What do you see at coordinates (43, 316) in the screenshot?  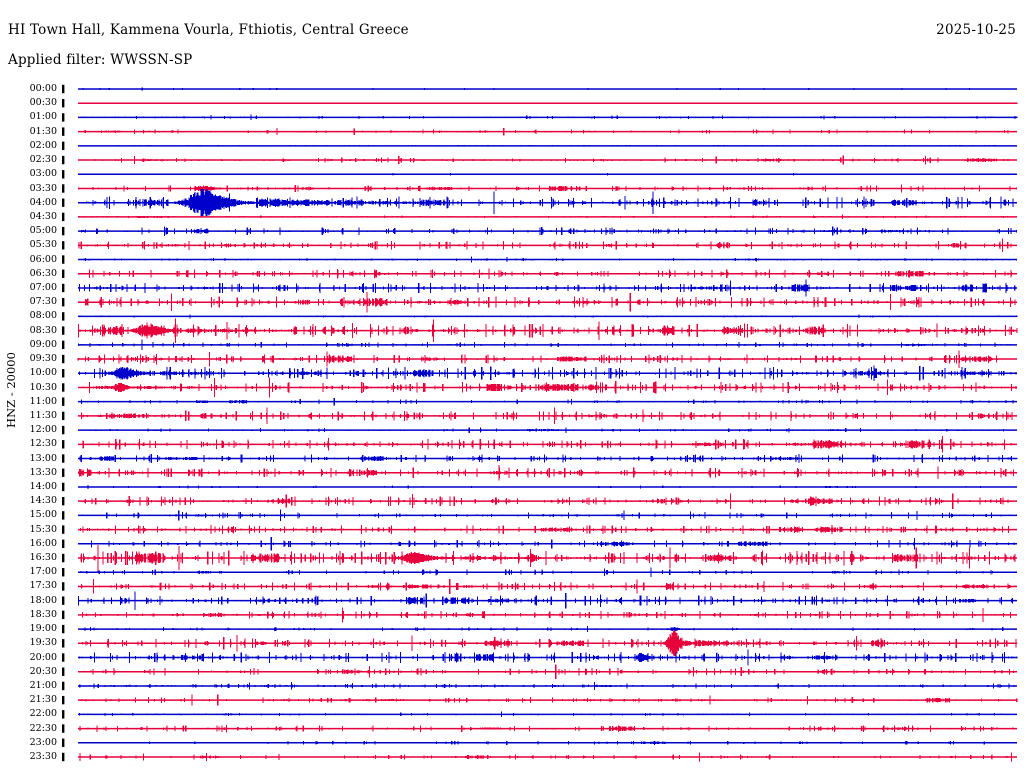 I see `time-tick-label: 08:00` at bounding box center [43, 316].